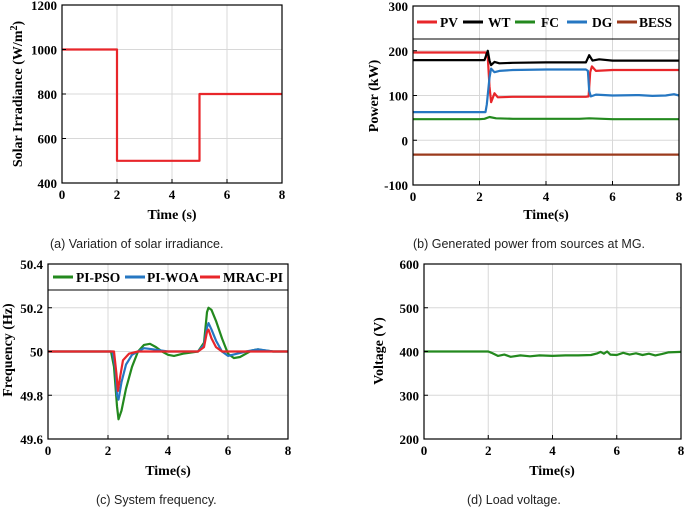  What do you see at coordinates (48, 450) in the screenshot?
I see `panel-c-x-tick-label: 0` at bounding box center [48, 450].